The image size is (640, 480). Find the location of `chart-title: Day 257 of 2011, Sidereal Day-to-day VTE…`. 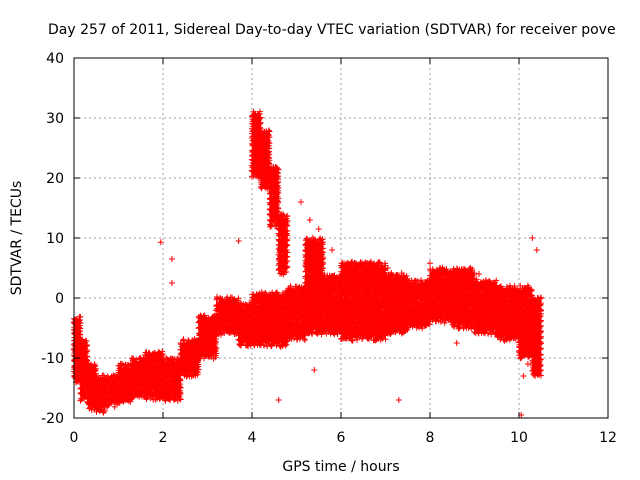

chart-title: Day 257 of 2011, Sidereal Day-to-day VTE… is located at coordinates (332, 30).